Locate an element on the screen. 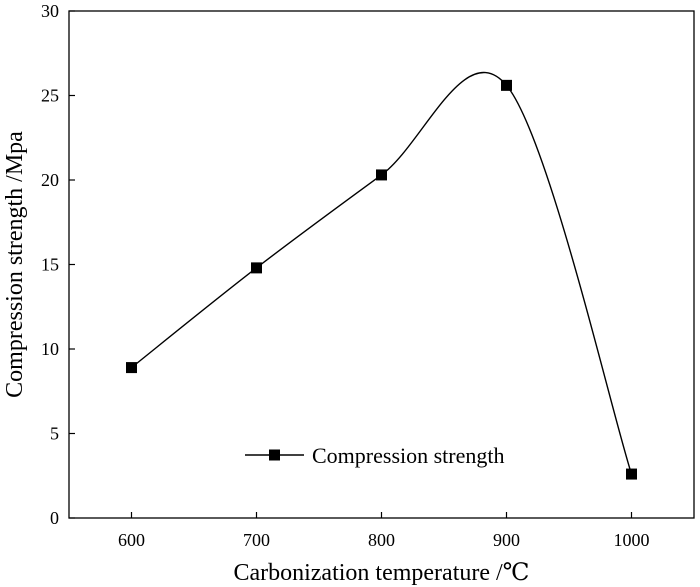 This screenshot has height=587, width=700. x-tick-label: 800 is located at coordinates (381, 540).